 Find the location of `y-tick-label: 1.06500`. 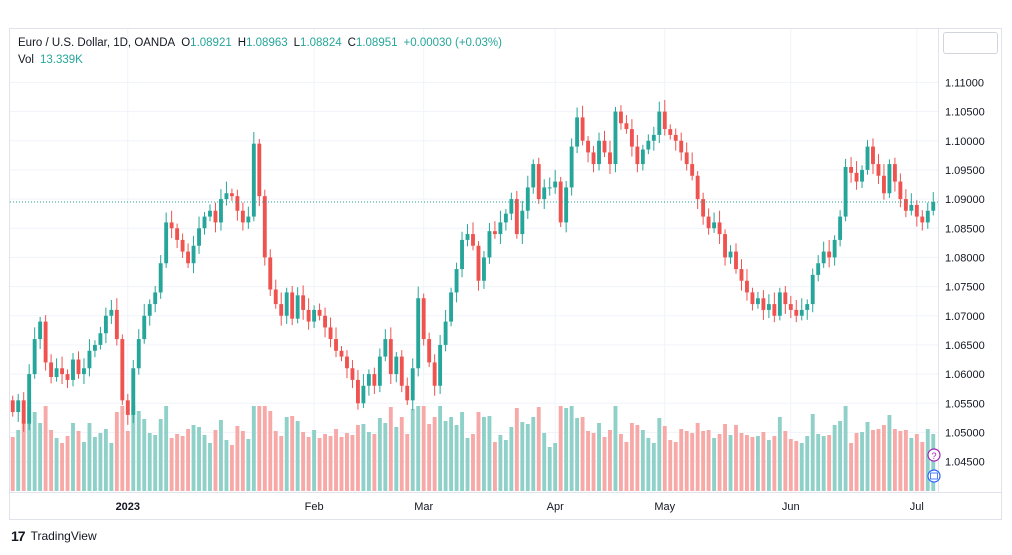

y-tick-label: 1.06500 is located at coordinates (965, 346).